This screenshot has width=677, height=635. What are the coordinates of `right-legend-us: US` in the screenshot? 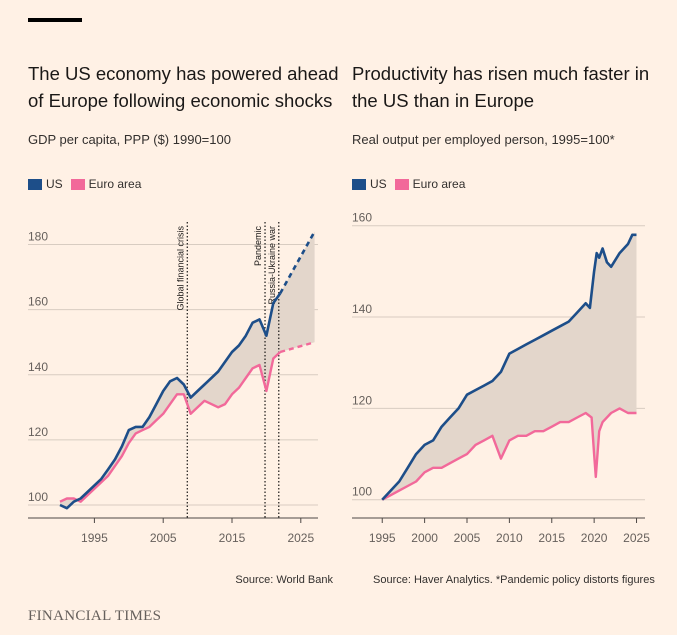 It's located at (369, 184).